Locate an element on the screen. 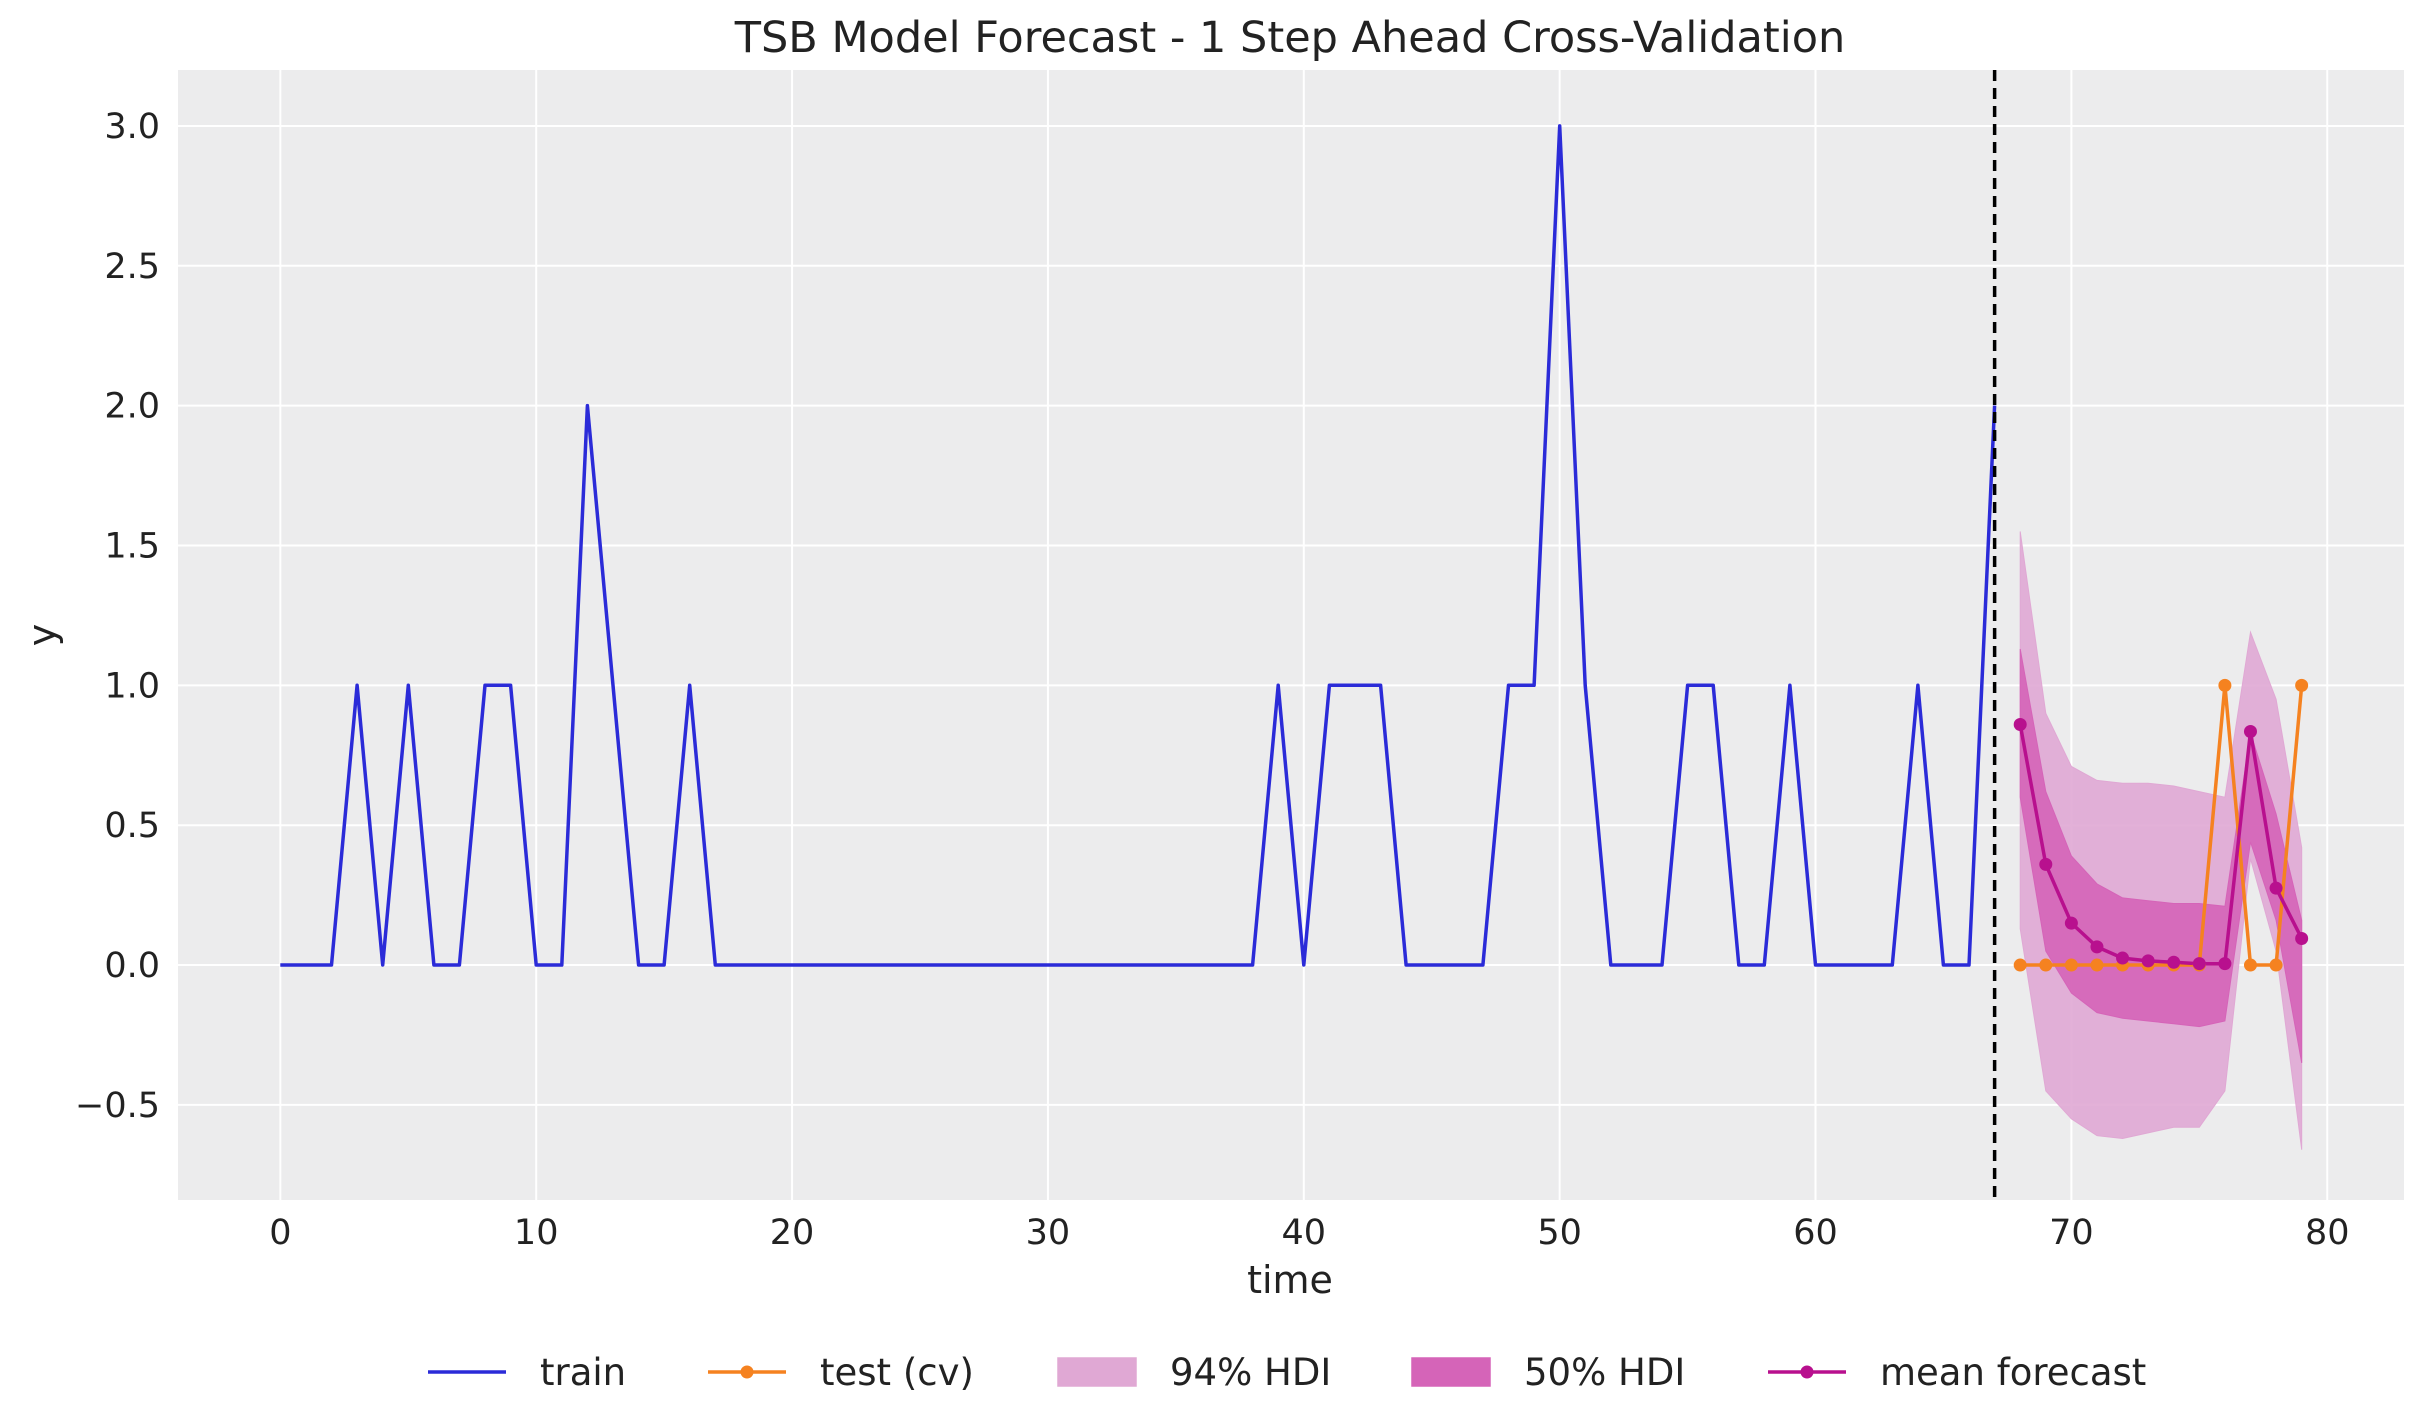 This screenshot has width=2423, height=1423. mean-forecast-line is located at coordinates (2161, 845).